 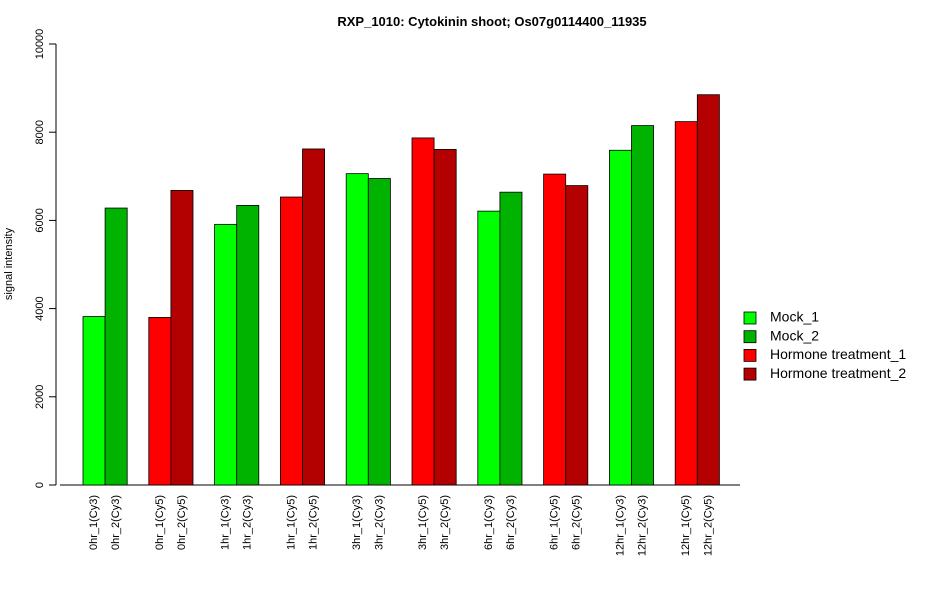 What do you see at coordinates (708, 525) in the screenshot?
I see `x-tick-label: 12hr_2(Cy5)` at bounding box center [708, 525].